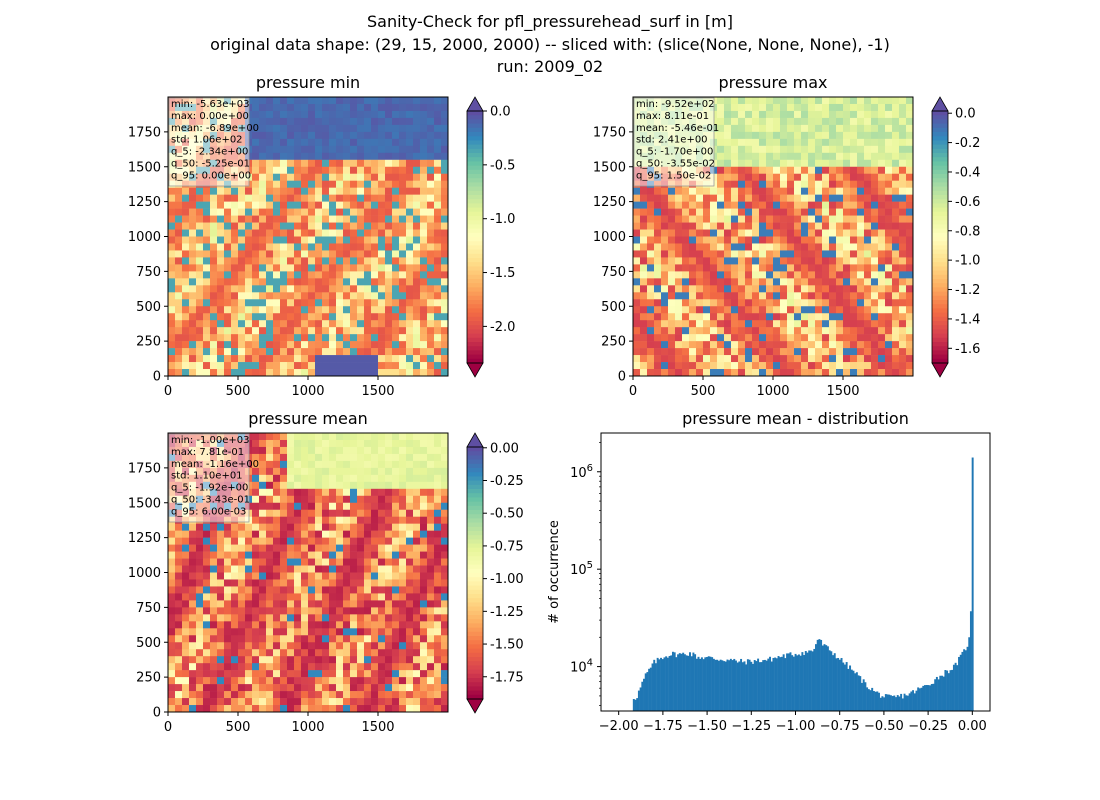  What do you see at coordinates (675, 104) in the screenshot?
I see `stats-line: min: -9.52e+02` at bounding box center [675, 104].